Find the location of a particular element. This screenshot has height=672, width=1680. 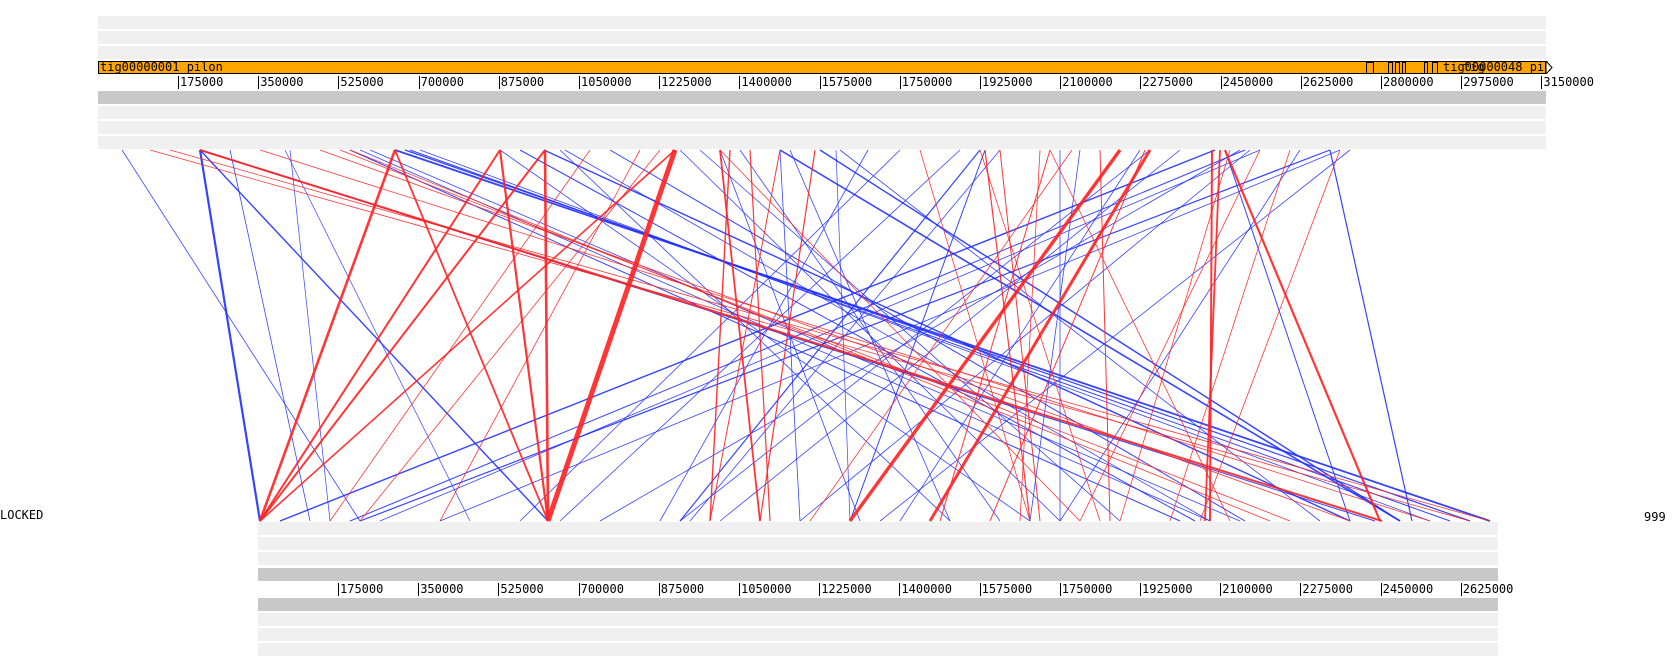

top-tick-label: 2625000 is located at coordinates (1327, 82).